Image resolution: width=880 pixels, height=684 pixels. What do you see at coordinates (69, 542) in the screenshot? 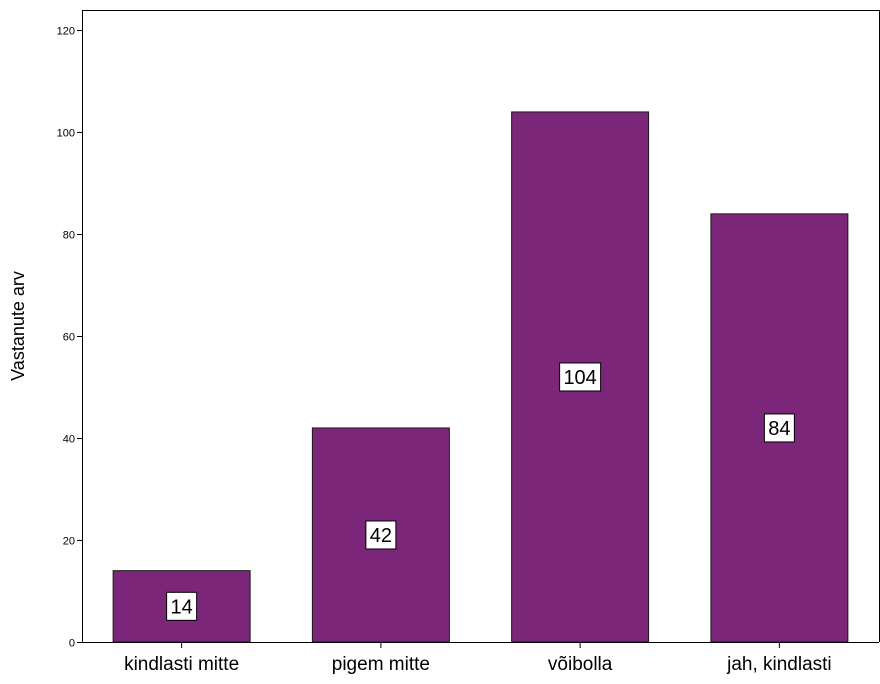
I see `y-tick-label: 20` at bounding box center [69, 542].